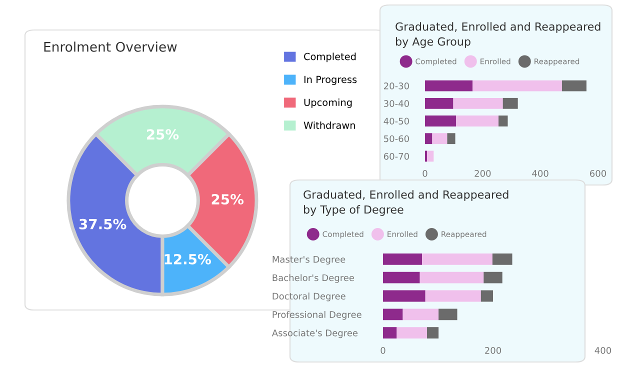  What do you see at coordinates (396, 86) in the screenshot?
I see `y-tick-label: 20-30` at bounding box center [396, 86].